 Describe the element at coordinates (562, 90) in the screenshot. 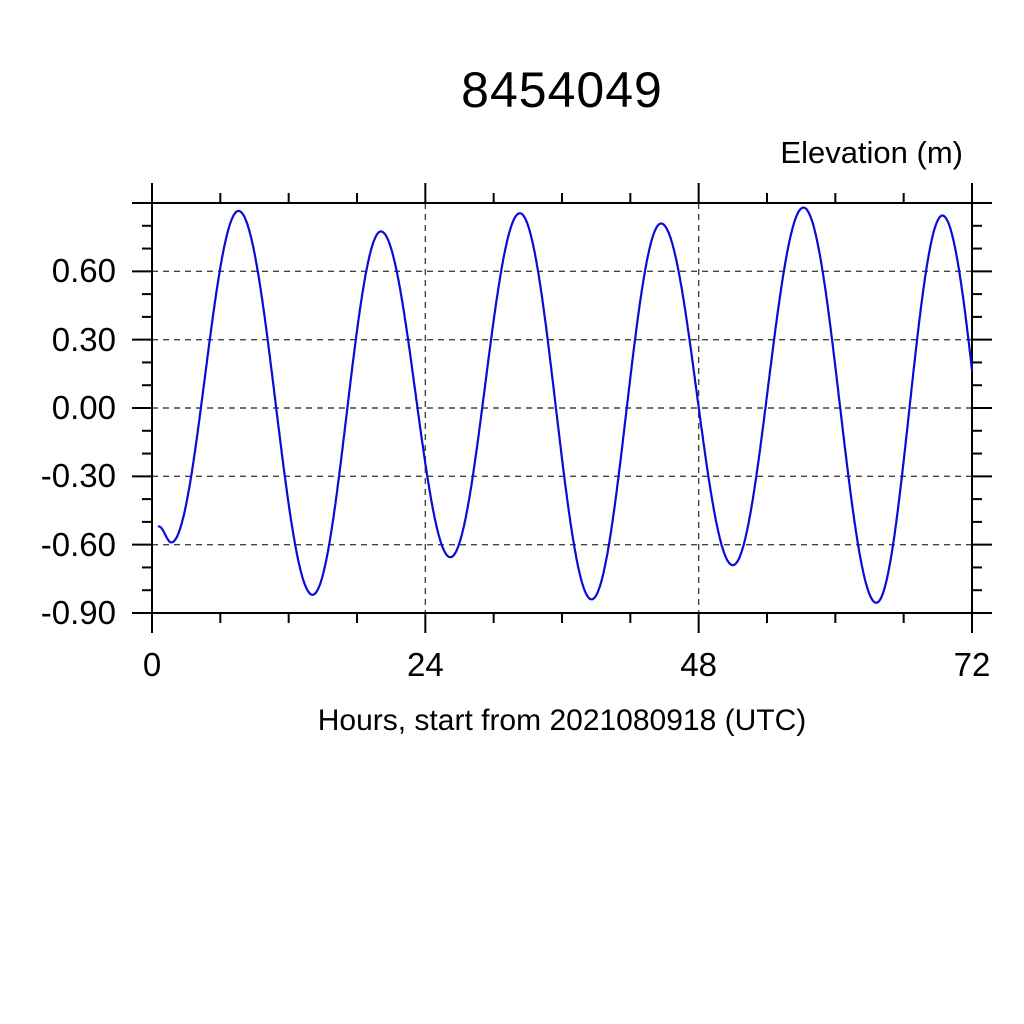

I see `chart-title: 8454049` at that location.